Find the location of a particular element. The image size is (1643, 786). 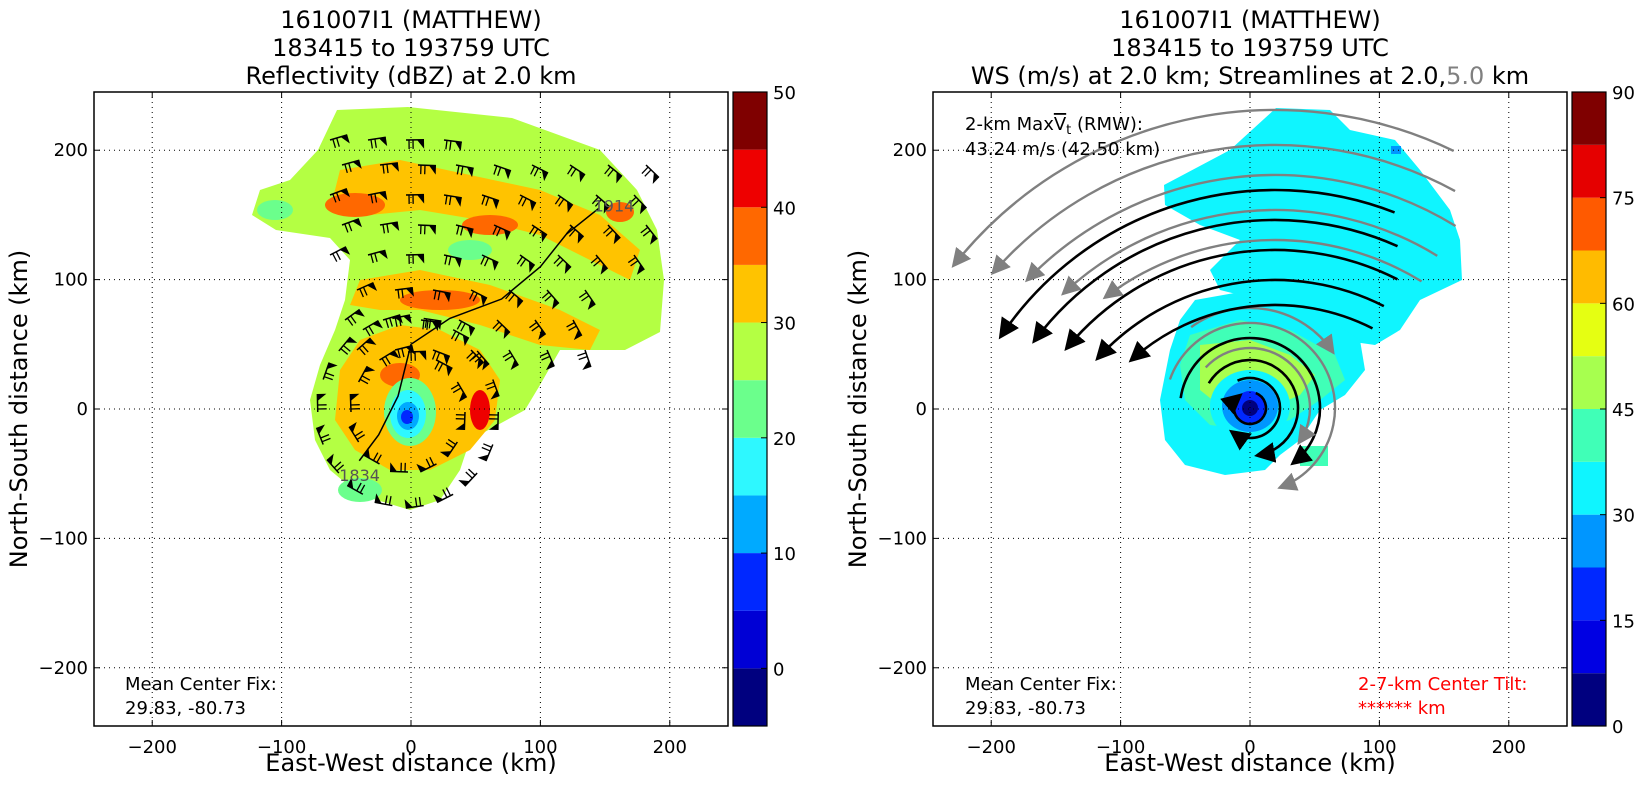

wind-speed-speck is located at coordinates (1396, 150).